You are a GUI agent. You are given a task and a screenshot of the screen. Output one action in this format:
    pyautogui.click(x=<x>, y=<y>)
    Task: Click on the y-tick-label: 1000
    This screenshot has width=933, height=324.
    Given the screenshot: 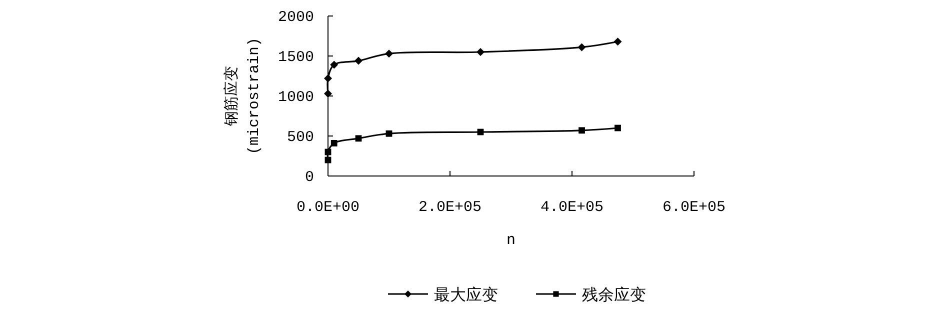 What is the action you would take?
    pyautogui.click(x=296, y=97)
    